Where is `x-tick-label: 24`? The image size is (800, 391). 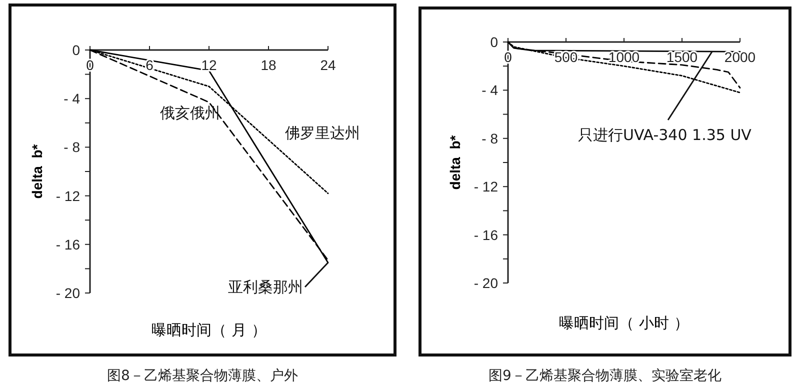
x-tick-label: 24 is located at coordinates (328, 65).